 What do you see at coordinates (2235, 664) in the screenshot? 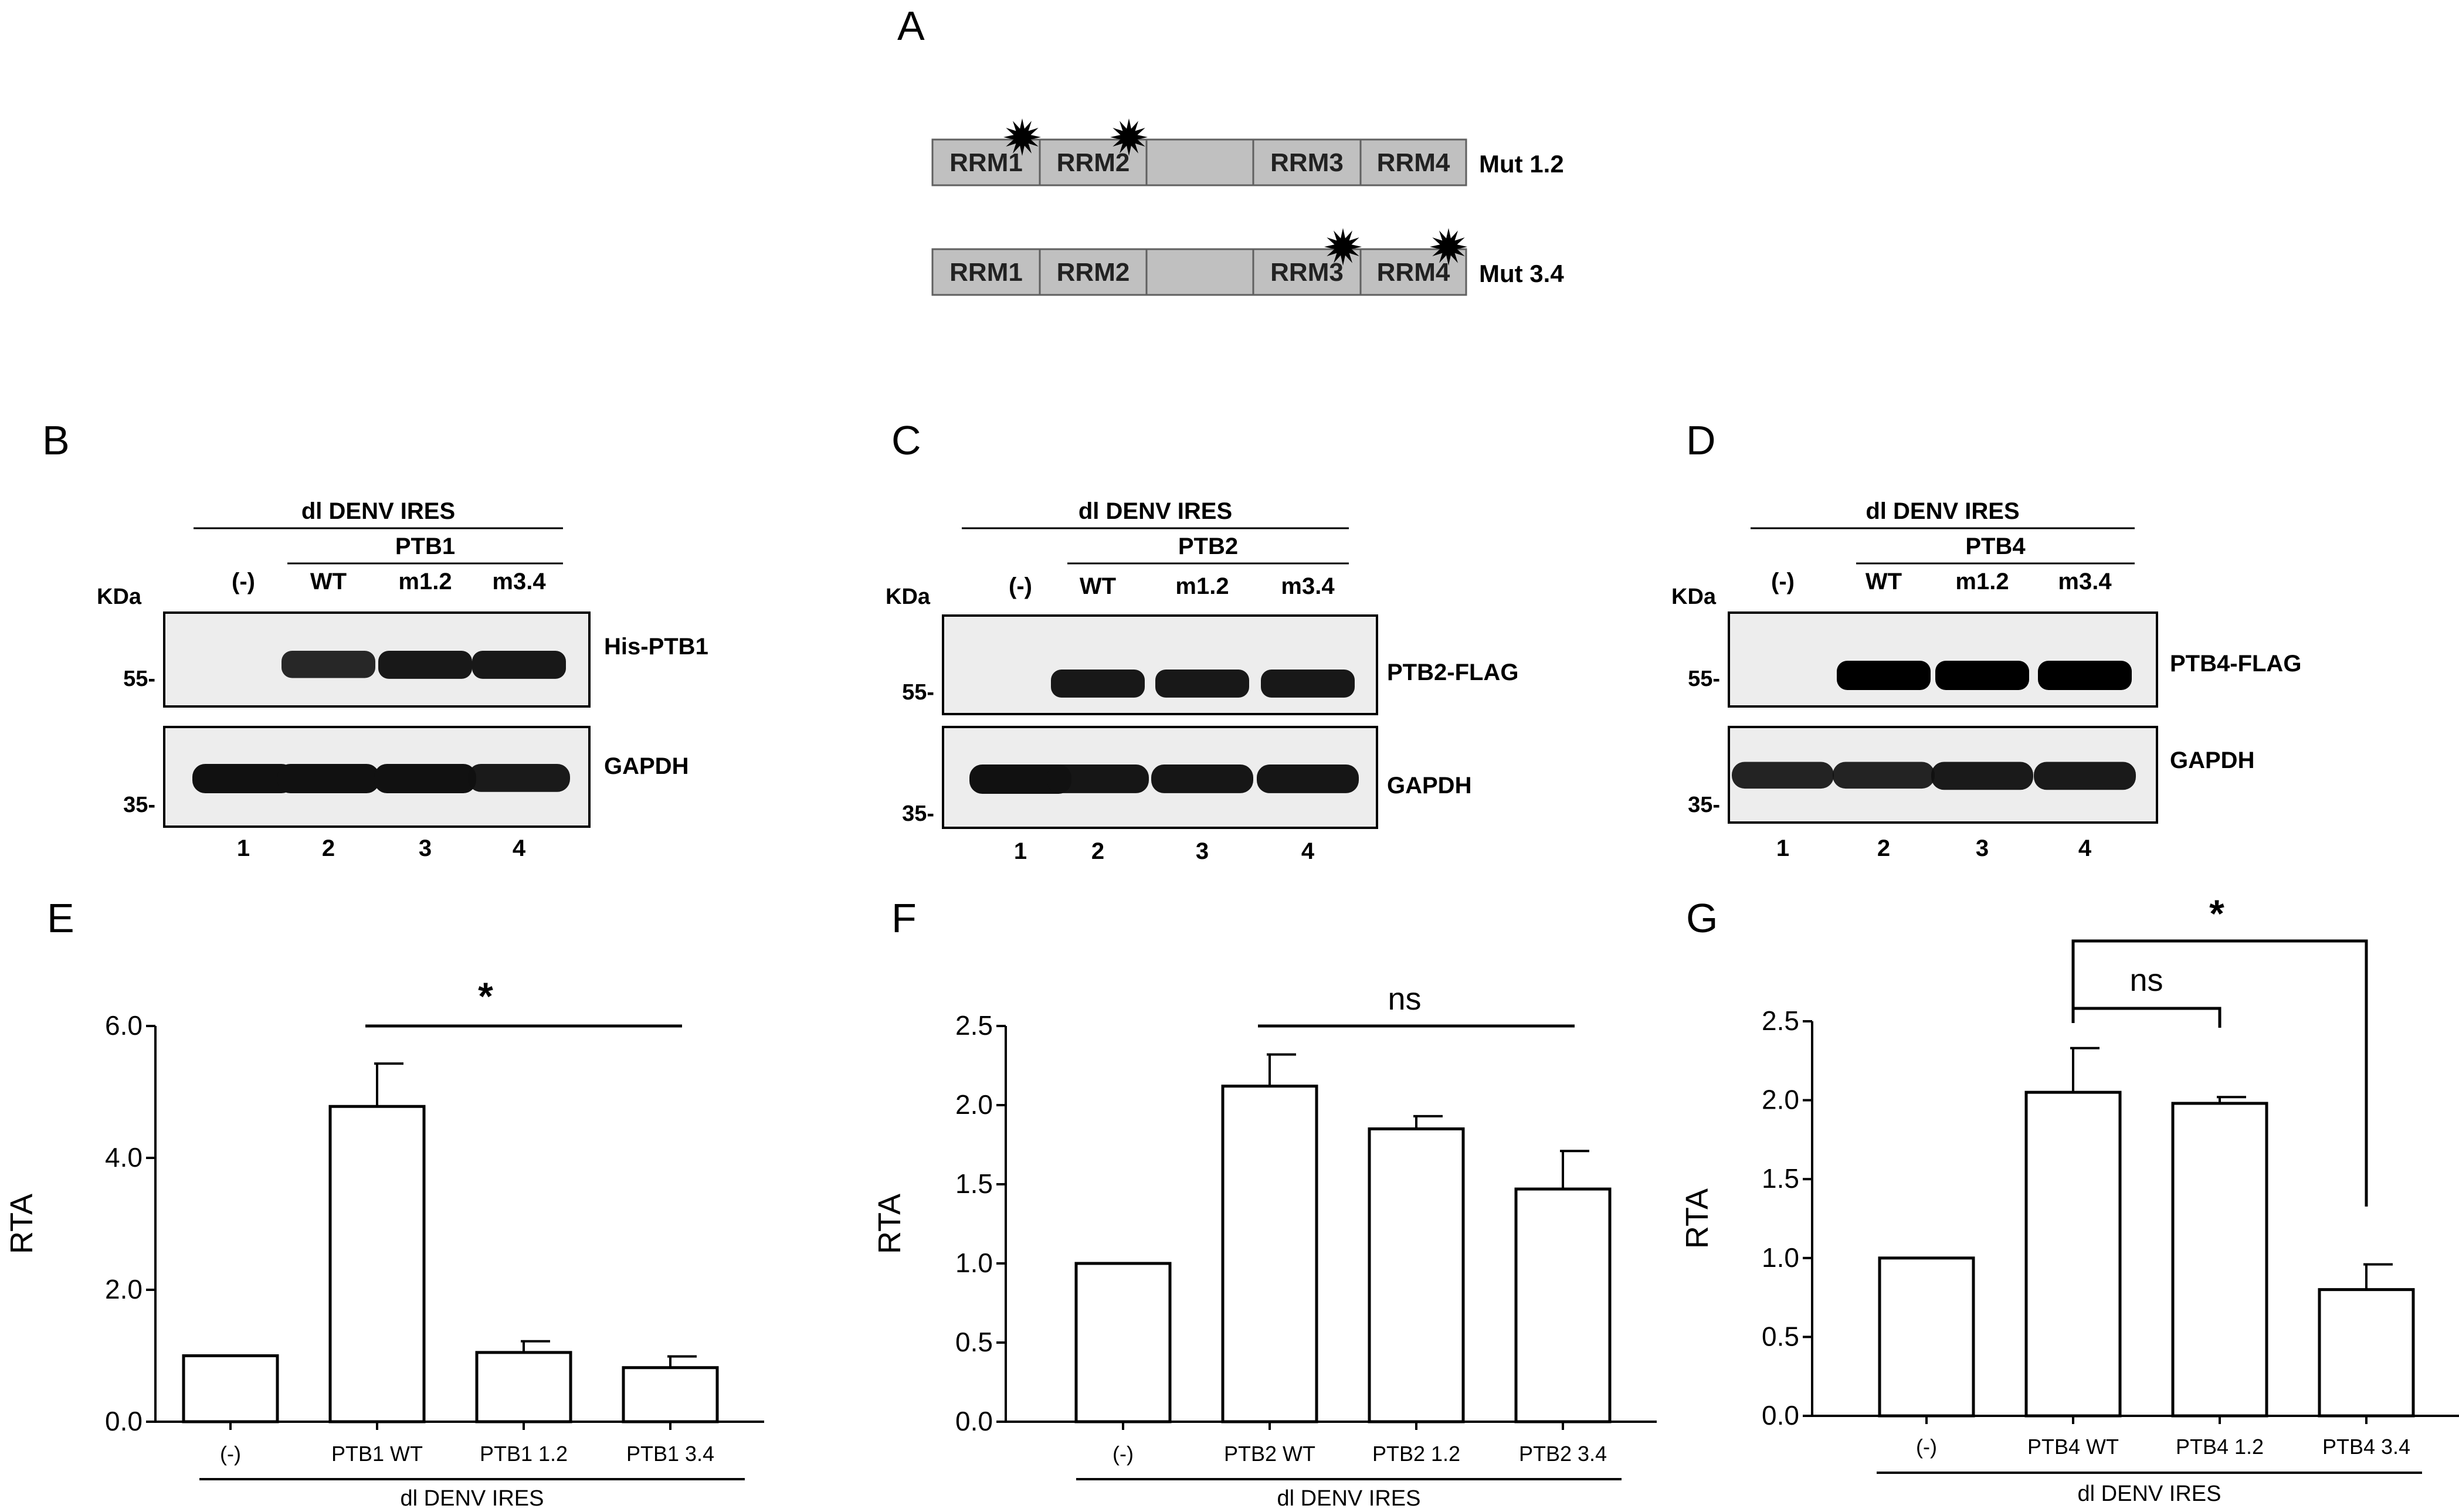
I see `band-label-top: PTB4-FLAG` at bounding box center [2235, 664].